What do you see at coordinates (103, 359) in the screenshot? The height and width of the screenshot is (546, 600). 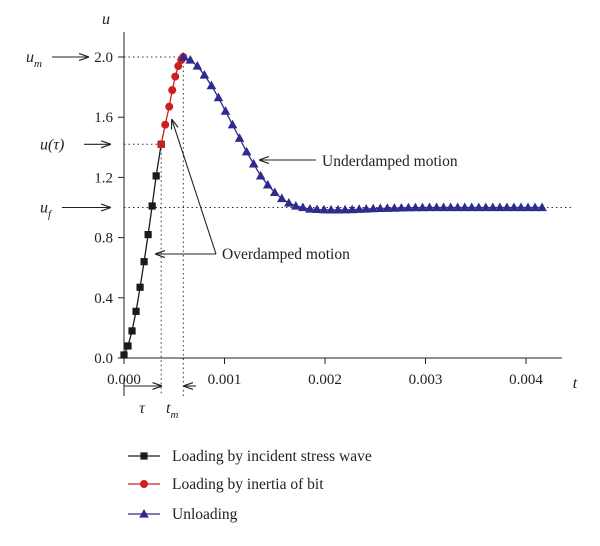 I see `y-tick-label: 0.0` at bounding box center [103, 359].